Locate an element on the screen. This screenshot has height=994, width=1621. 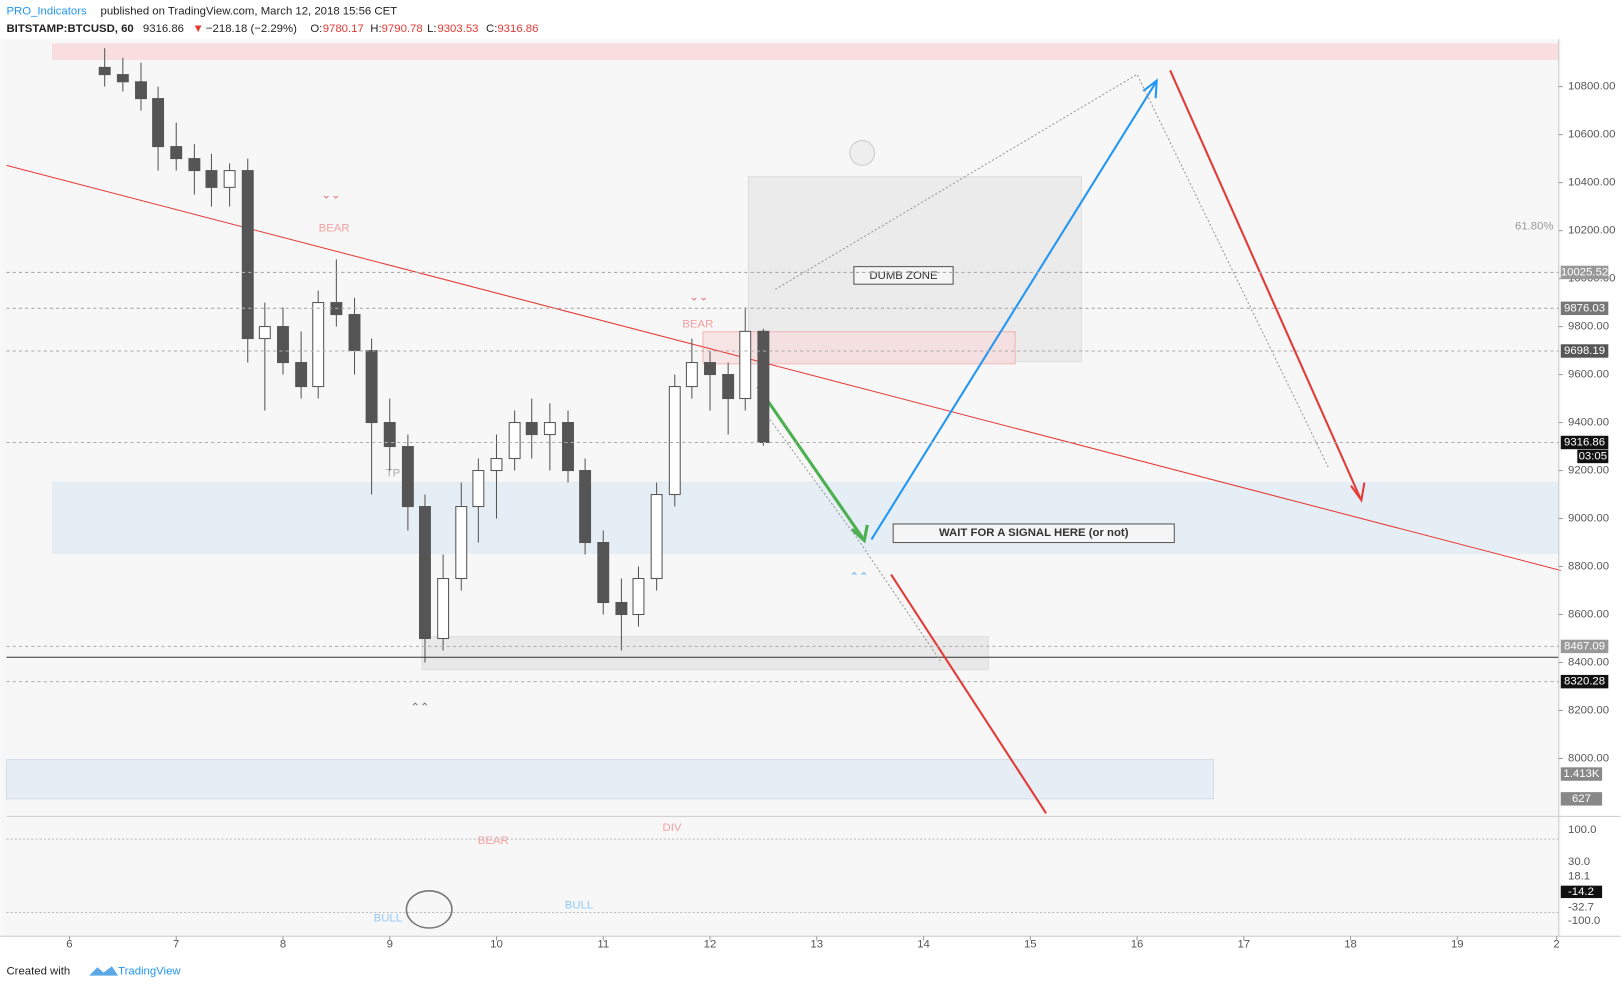
price-tag-label: 8320.28 is located at coordinates (1584, 682).